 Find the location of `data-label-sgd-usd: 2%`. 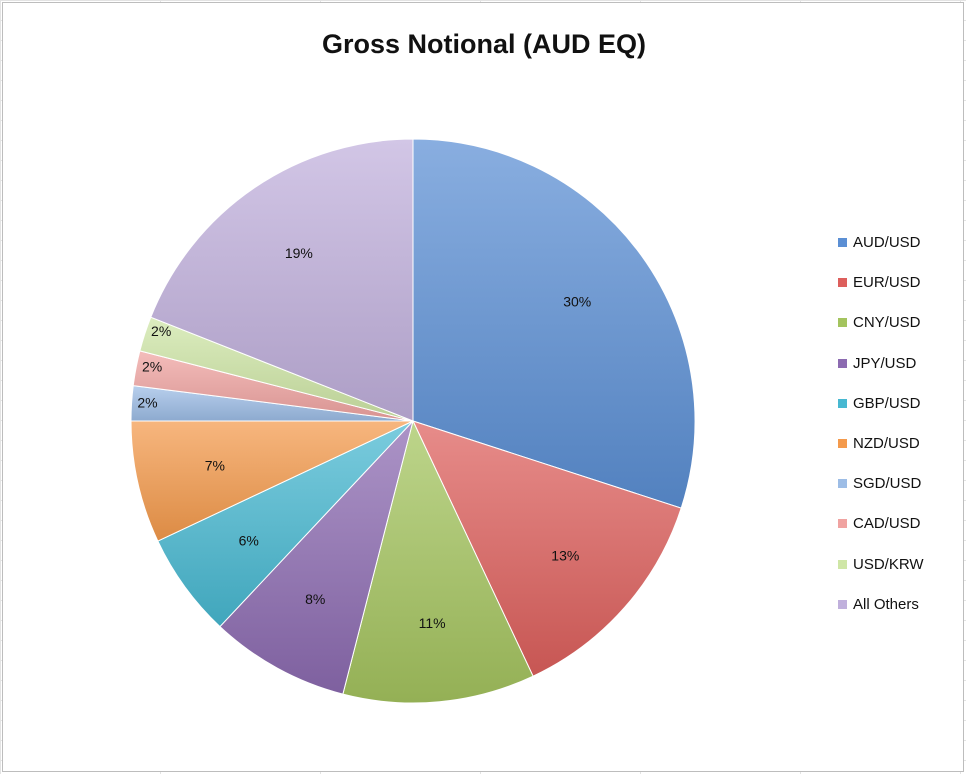

data-label-sgd-usd: 2% is located at coordinates (147, 403).